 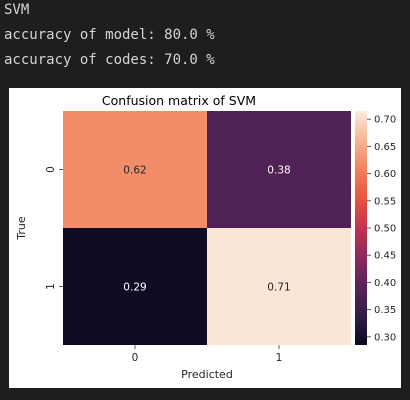 I want to click on colorbar-tick-label-2: 0.40, so click(x=385, y=283).